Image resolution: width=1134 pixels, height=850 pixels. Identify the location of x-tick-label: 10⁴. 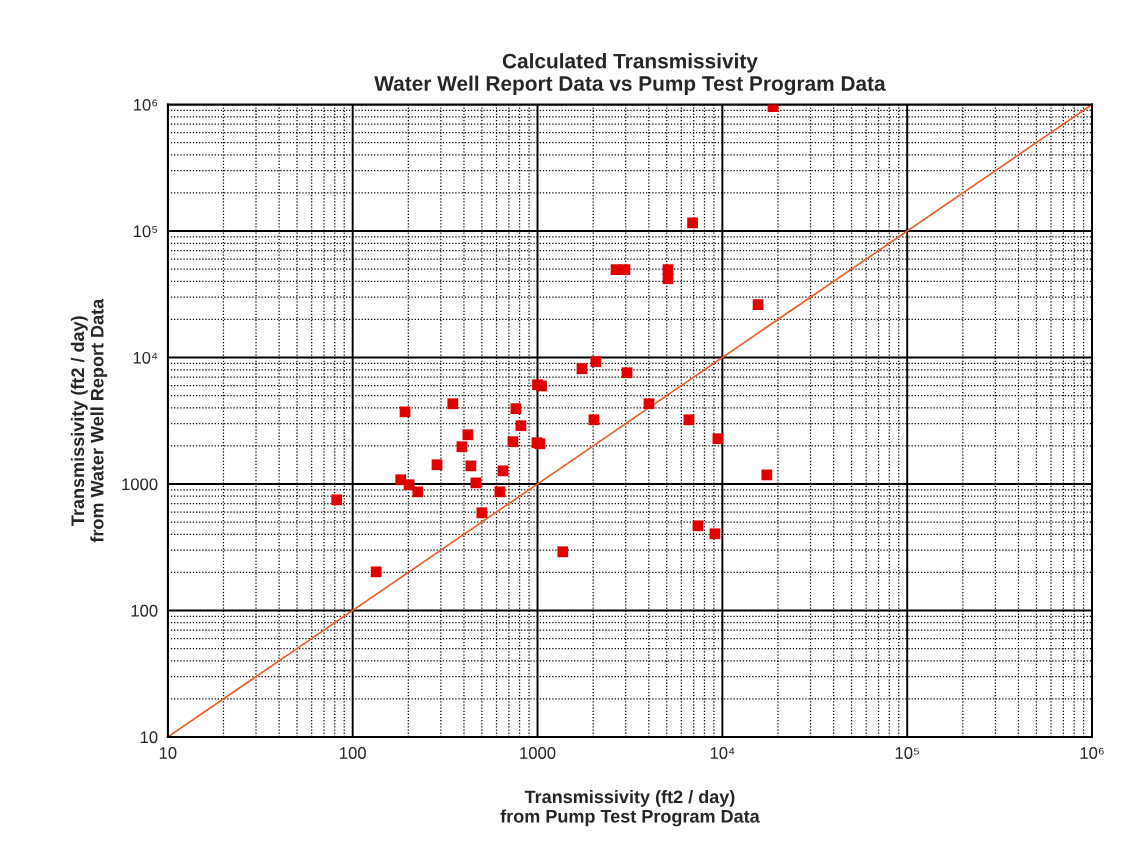
(722, 753).